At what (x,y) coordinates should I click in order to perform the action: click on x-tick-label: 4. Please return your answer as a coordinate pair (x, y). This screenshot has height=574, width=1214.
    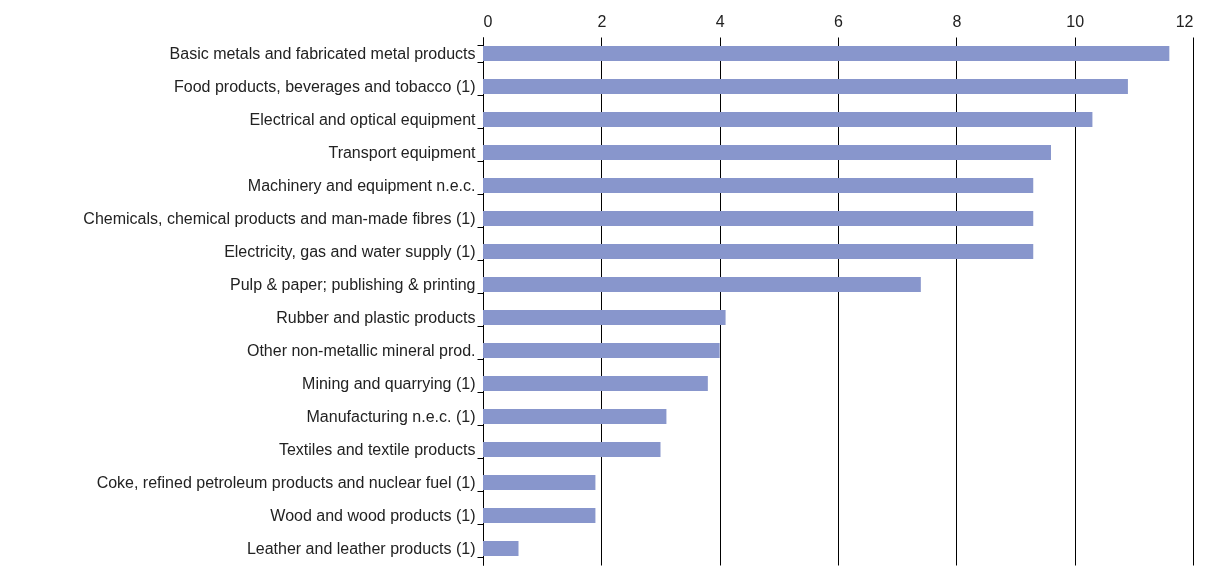
    Looking at the image, I should click on (720, 21).